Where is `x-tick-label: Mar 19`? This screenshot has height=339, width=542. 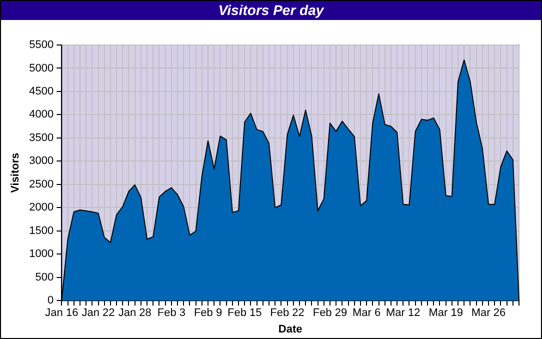
x-tick-label: Mar 19 is located at coordinates (445, 313).